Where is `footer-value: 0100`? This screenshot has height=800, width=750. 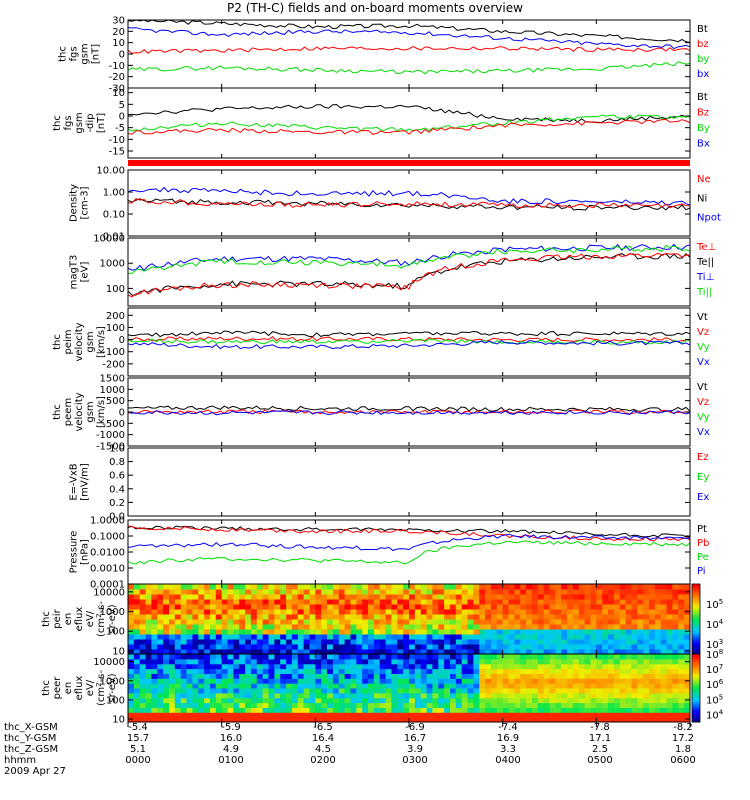 footer-value: 0100 is located at coordinates (231, 760).